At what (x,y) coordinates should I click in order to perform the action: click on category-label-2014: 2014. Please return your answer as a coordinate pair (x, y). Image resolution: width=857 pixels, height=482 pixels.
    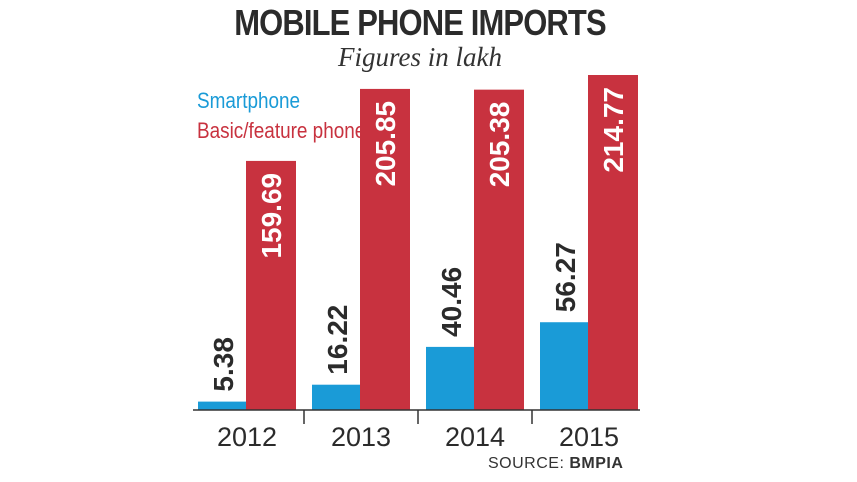
    Looking at the image, I should click on (475, 437).